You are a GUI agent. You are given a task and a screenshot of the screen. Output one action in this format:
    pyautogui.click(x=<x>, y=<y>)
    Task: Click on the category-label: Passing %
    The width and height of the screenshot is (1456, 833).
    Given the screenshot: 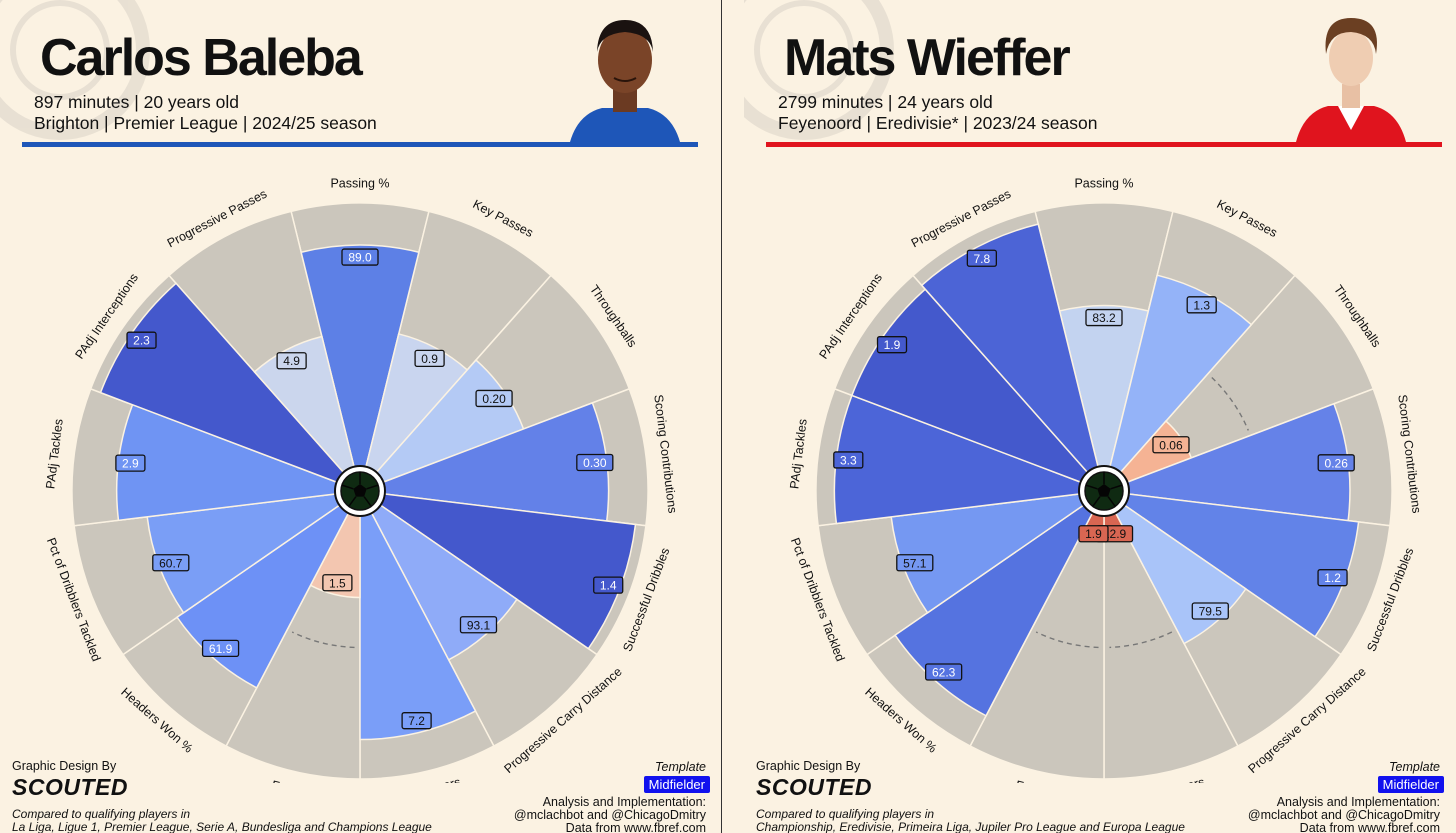 What is the action you would take?
    pyautogui.click(x=1103, y=183)
    